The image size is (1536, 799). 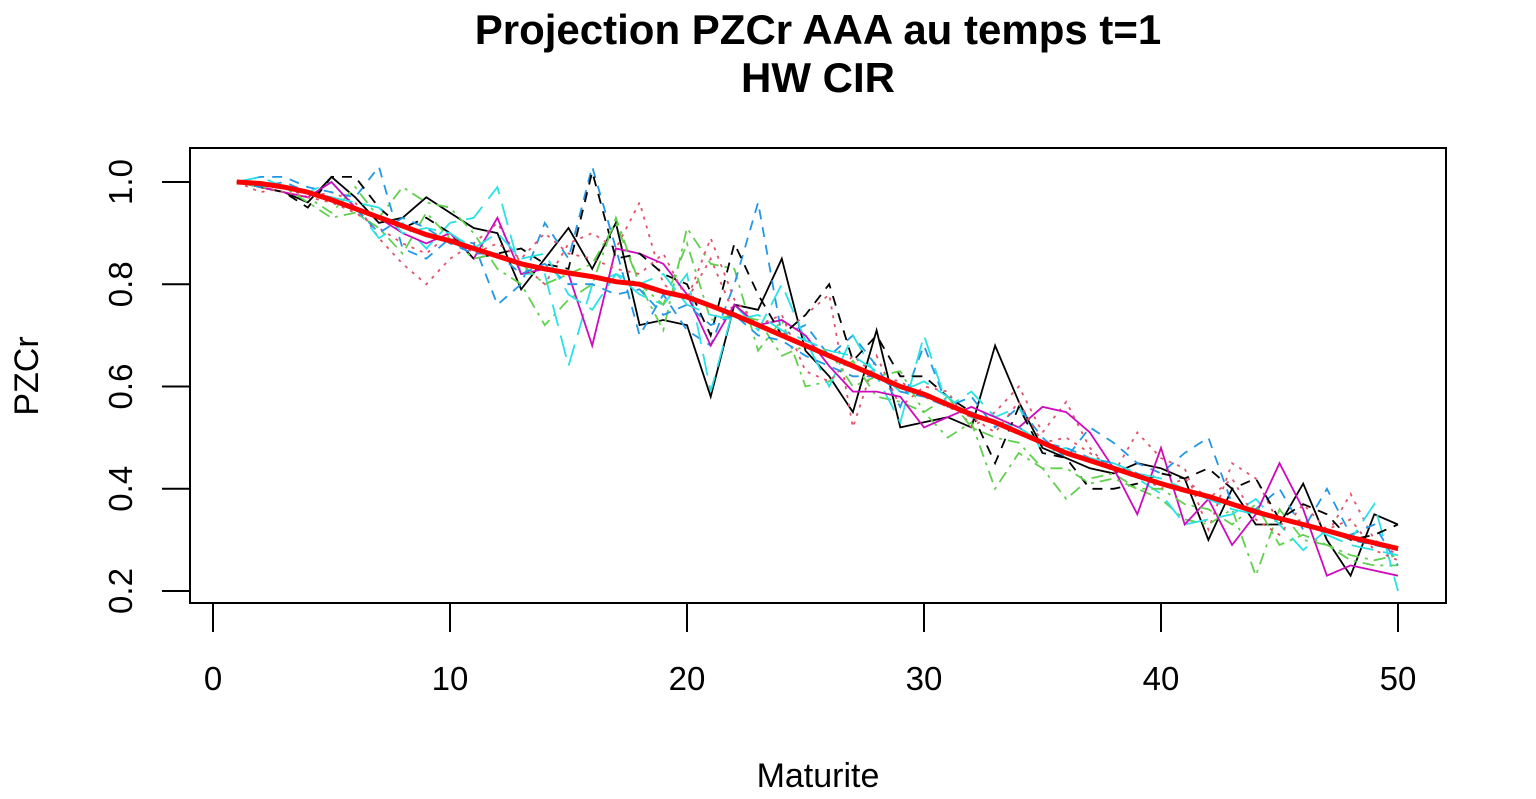 What do you see at coordinates (120, 591) in the screenshot?
I see `y-tick-label: 0.2` at bounding box center [120, 591].